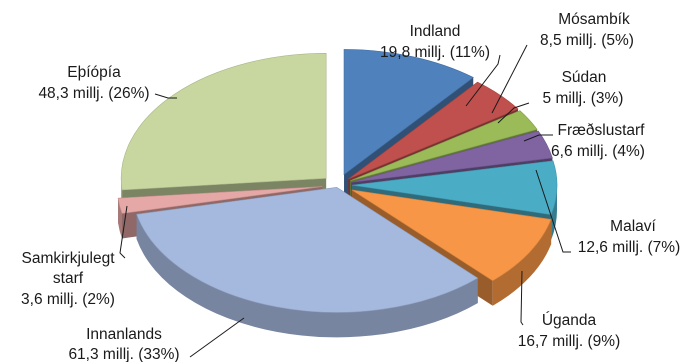 The height and width of the screenshot is (362, 696). Describe the element at coordinates (509, 79) in the screenshot. I see `leader-mosambik` at that location.